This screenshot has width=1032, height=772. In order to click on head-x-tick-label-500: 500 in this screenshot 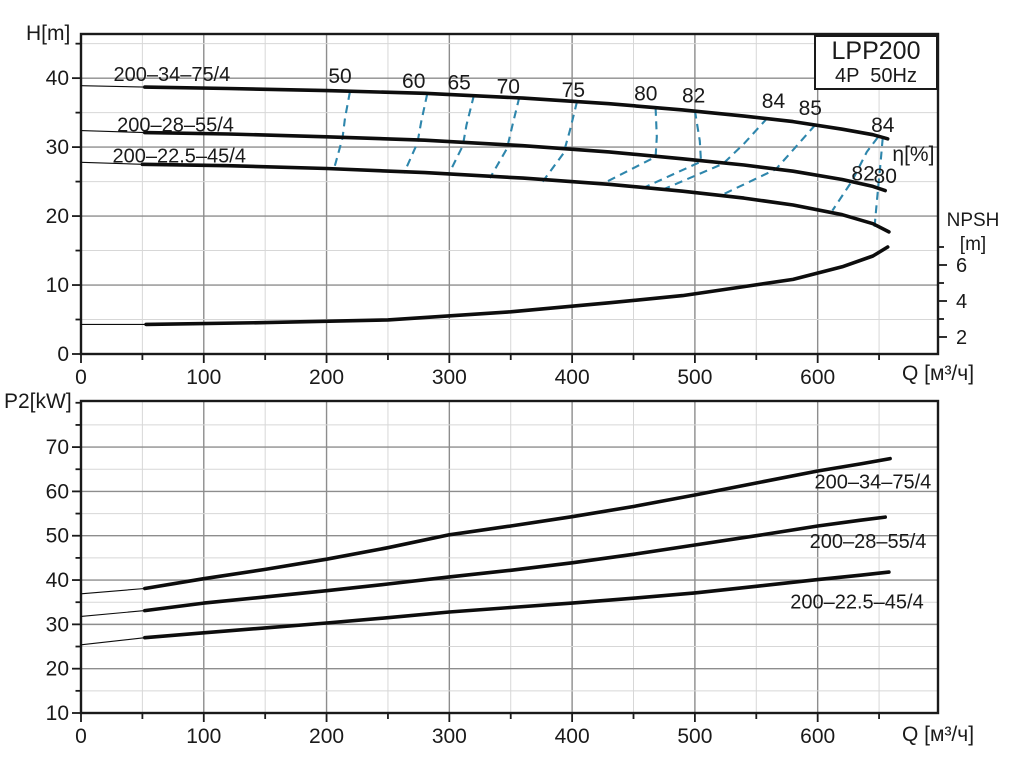, I will do `click(694, 377)`.